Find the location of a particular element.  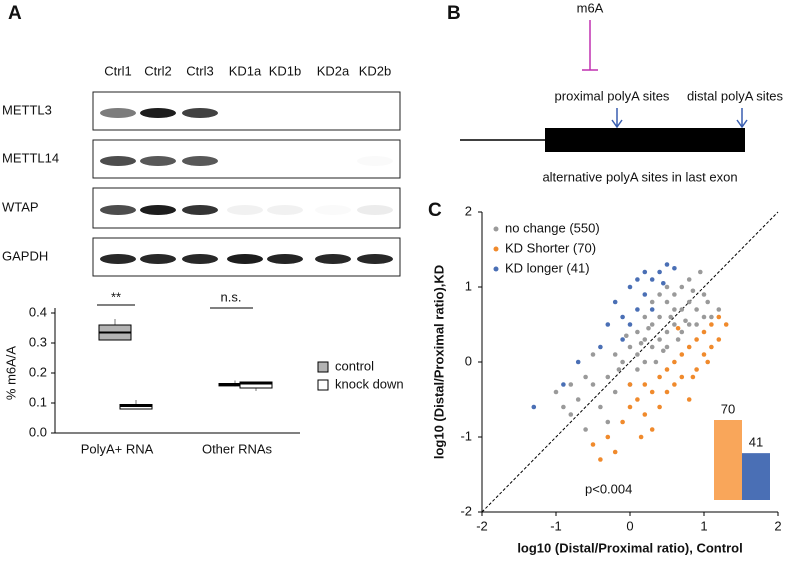

legend-swatch is located at coordinates (323, 385).